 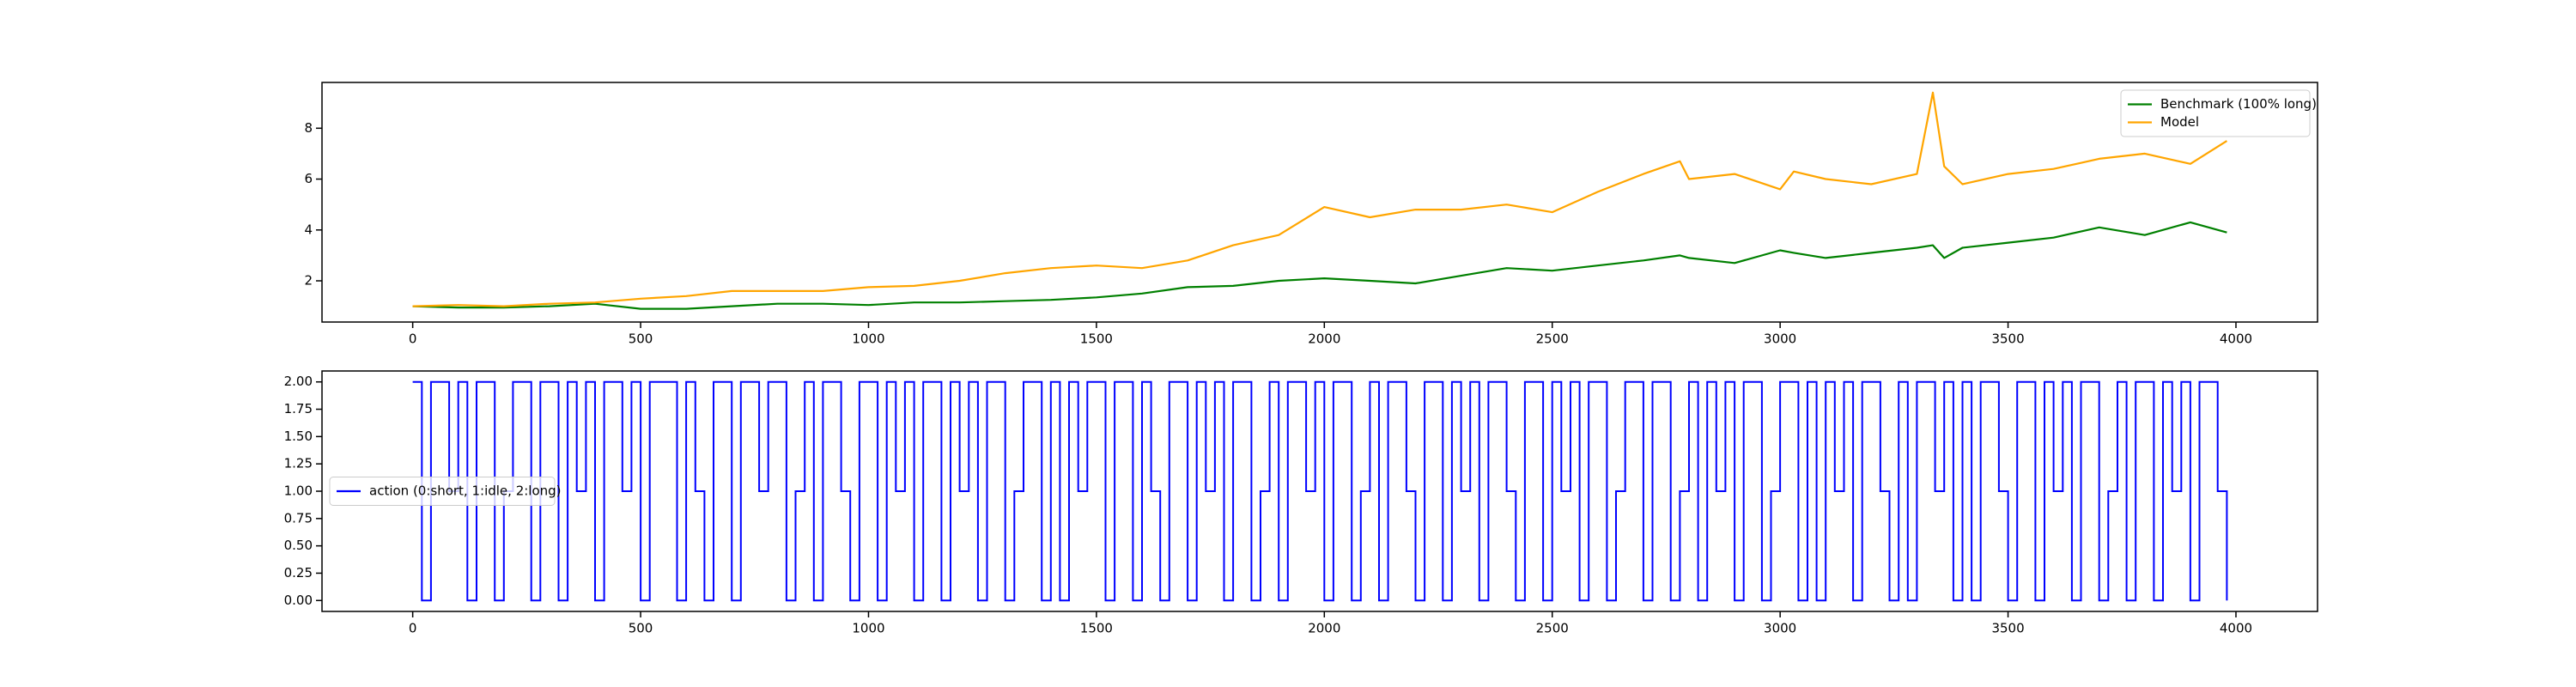 What do you see at coordinates (298, 573) in the screenshot?
I see `y-tick-label: 0.25` at bounding box center [298, 573].